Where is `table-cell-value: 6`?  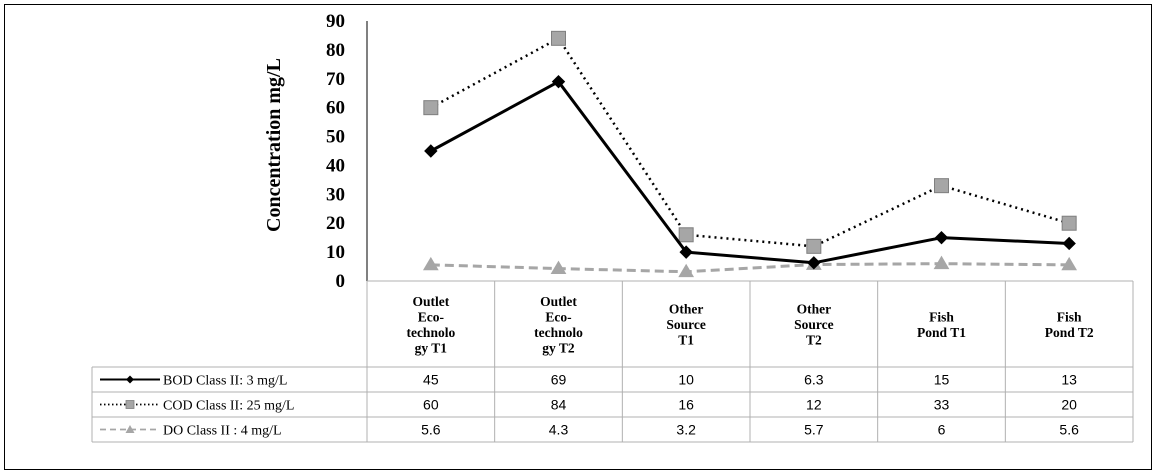 table-cell-value: 6 is located at coordinates (942, 430).